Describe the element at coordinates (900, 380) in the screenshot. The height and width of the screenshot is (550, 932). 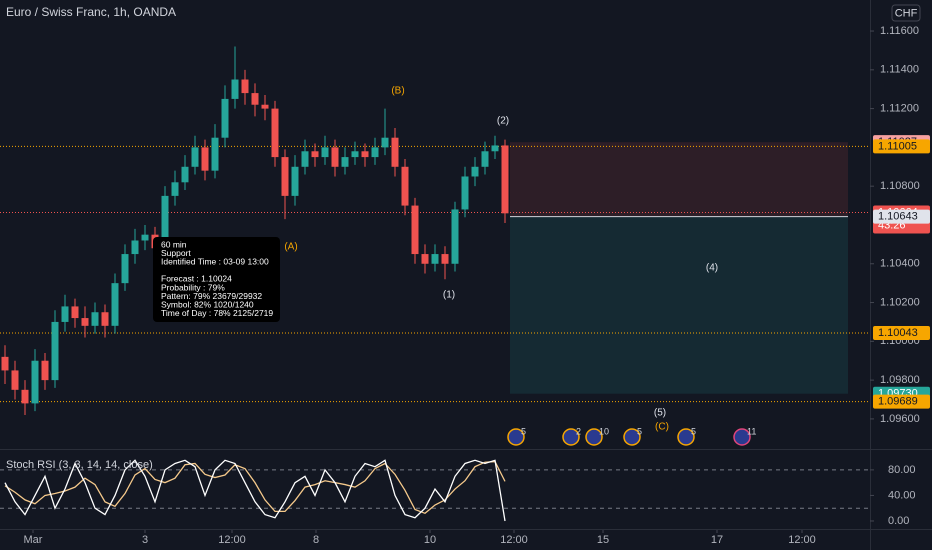
I see `y-tick-label: 1.09800` at that location.